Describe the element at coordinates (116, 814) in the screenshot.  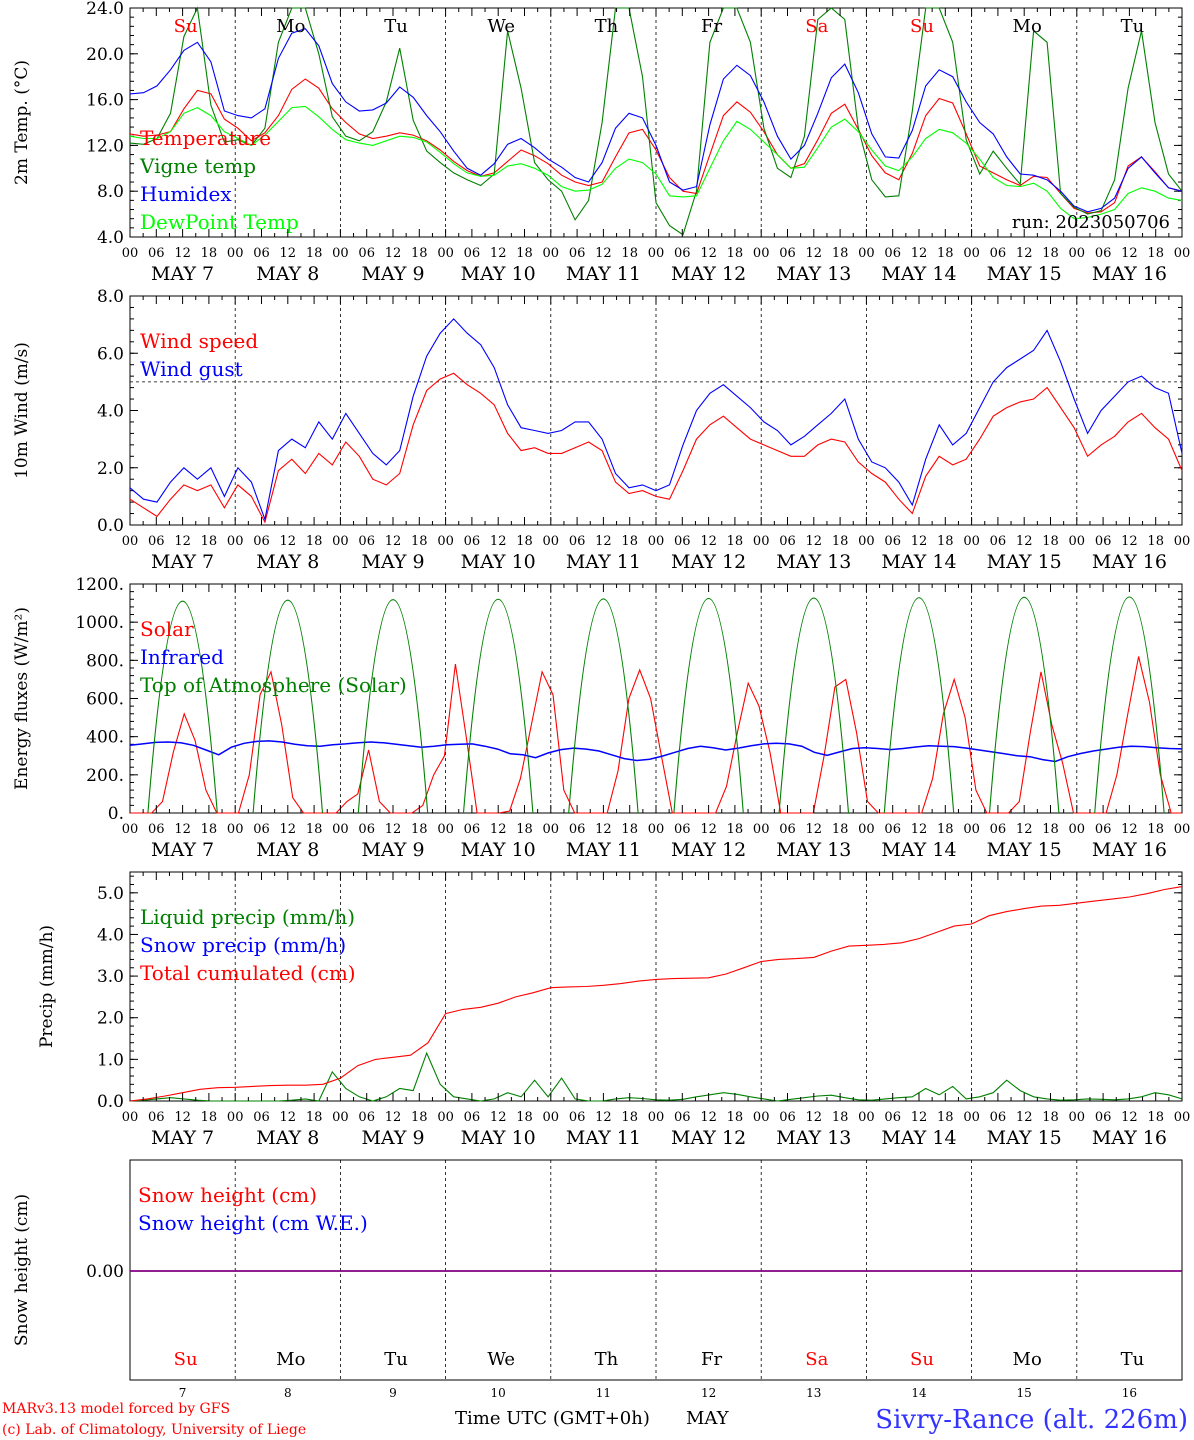
I see `y-tick-label: 0.` at that location.